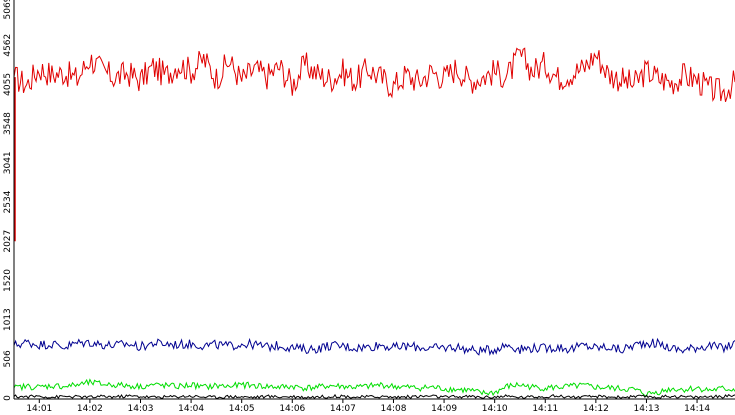 The width and height of the screenshot is (735, 415). Describe the element at coordinates (8, 84) in the screenshot. I see `y-tick-label: 4055` at that location.